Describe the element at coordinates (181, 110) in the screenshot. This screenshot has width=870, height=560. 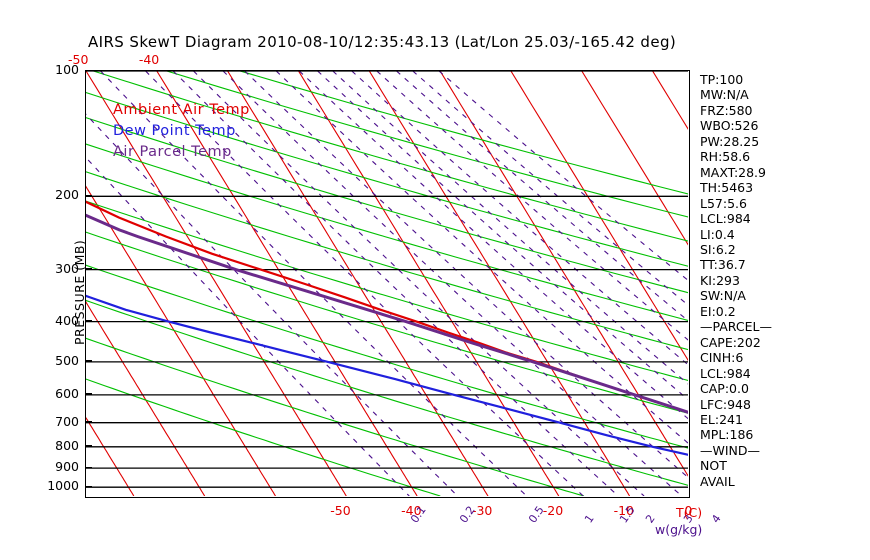
I see `legend-ambient-air-temp: Ambient Air Temp` at that location.